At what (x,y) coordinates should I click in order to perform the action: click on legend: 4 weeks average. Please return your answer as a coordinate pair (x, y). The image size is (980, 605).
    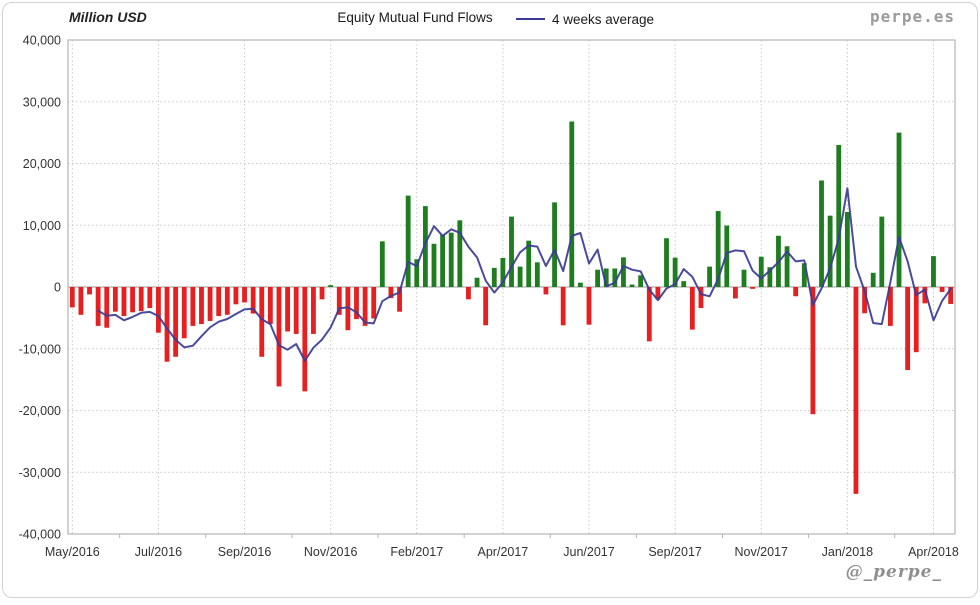
    Looking at the image, I should click on (585, 19).